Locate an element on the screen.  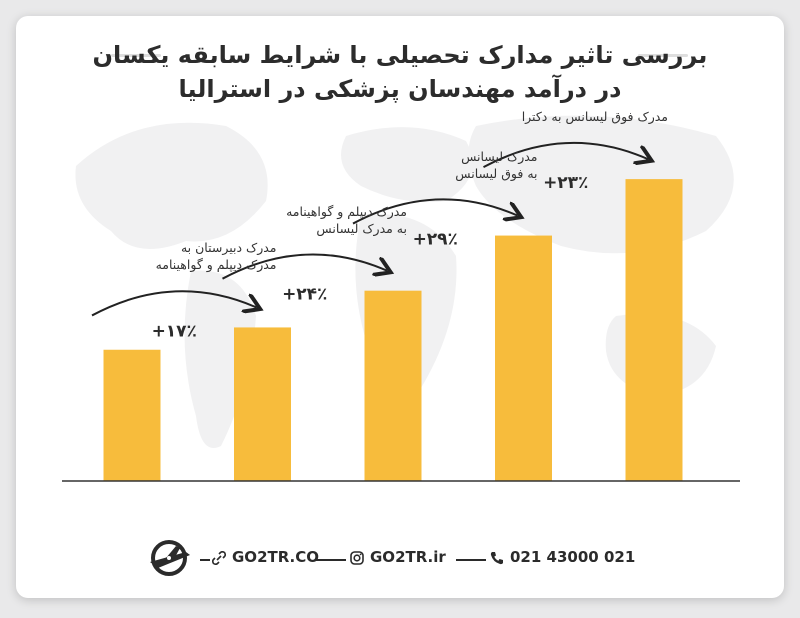
change-label-1: +۱۷٪ is located at coordinates (174, 331).